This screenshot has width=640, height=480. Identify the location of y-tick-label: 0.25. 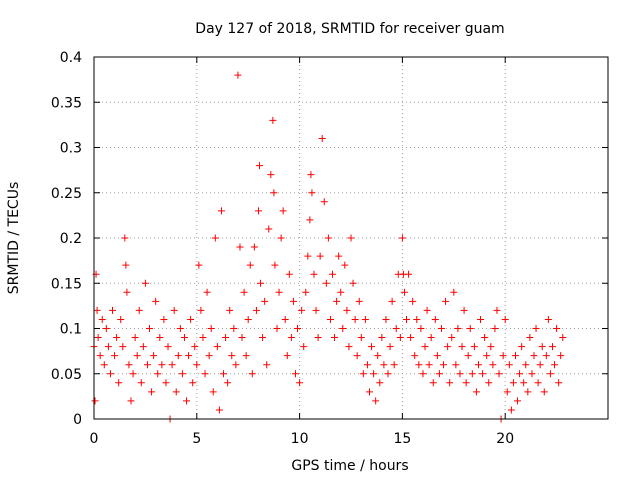
(66, 194).